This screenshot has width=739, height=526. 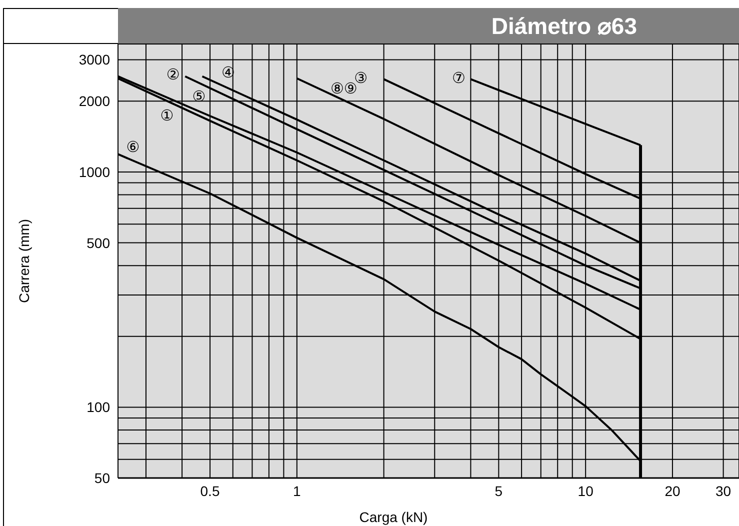 What do you see at coordinates (586, 490) in the screenshot?
I see `x-tick-label: 10` at bounding box center [586, 490].